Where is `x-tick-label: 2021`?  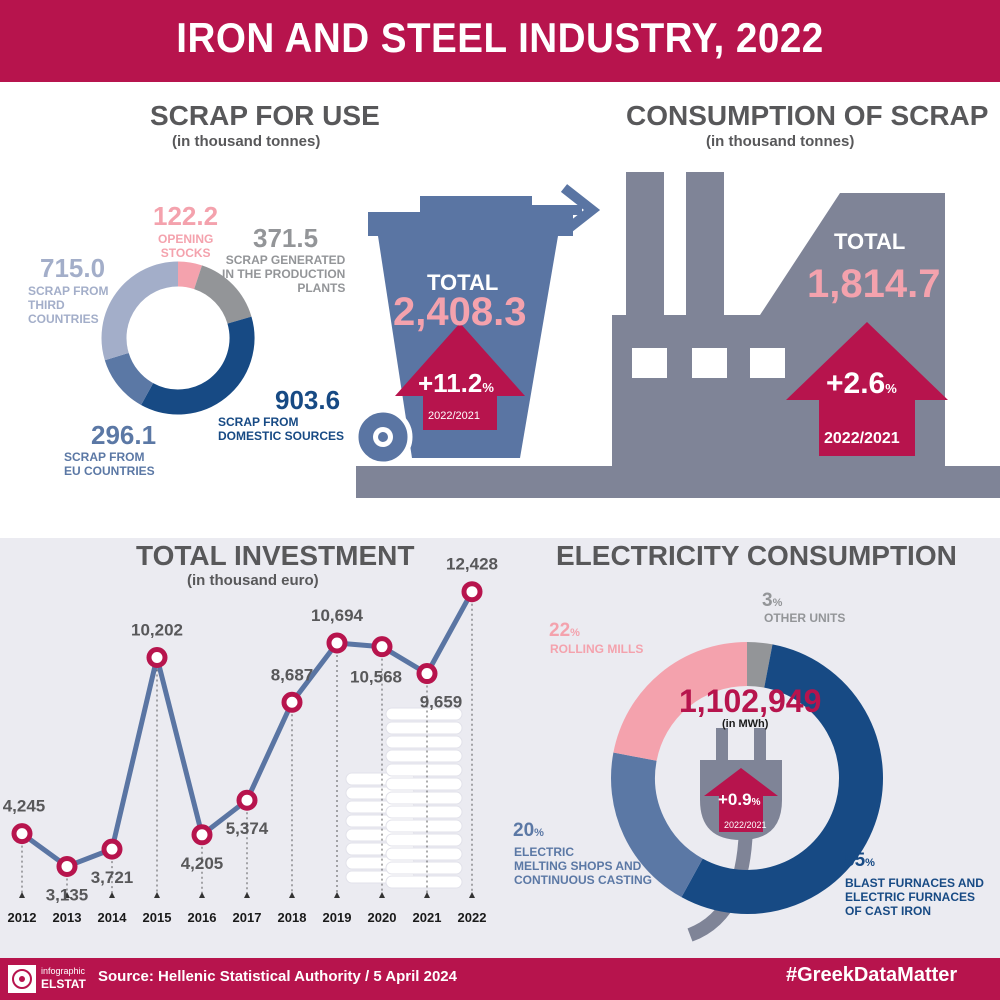 x-tick-label: 2021 is located at coordinates (427, 917).